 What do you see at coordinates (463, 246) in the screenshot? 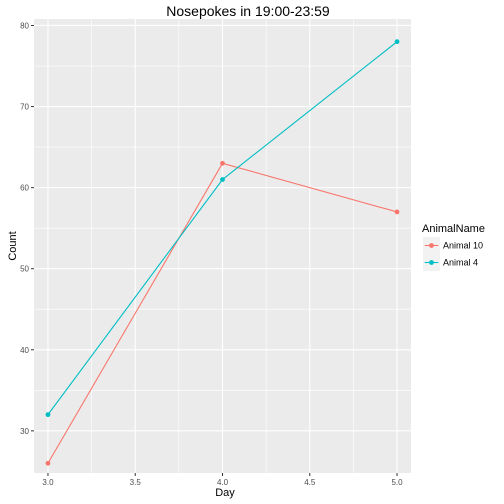
I see `legend-label: Animal 10` at bounding box center [463, 246].